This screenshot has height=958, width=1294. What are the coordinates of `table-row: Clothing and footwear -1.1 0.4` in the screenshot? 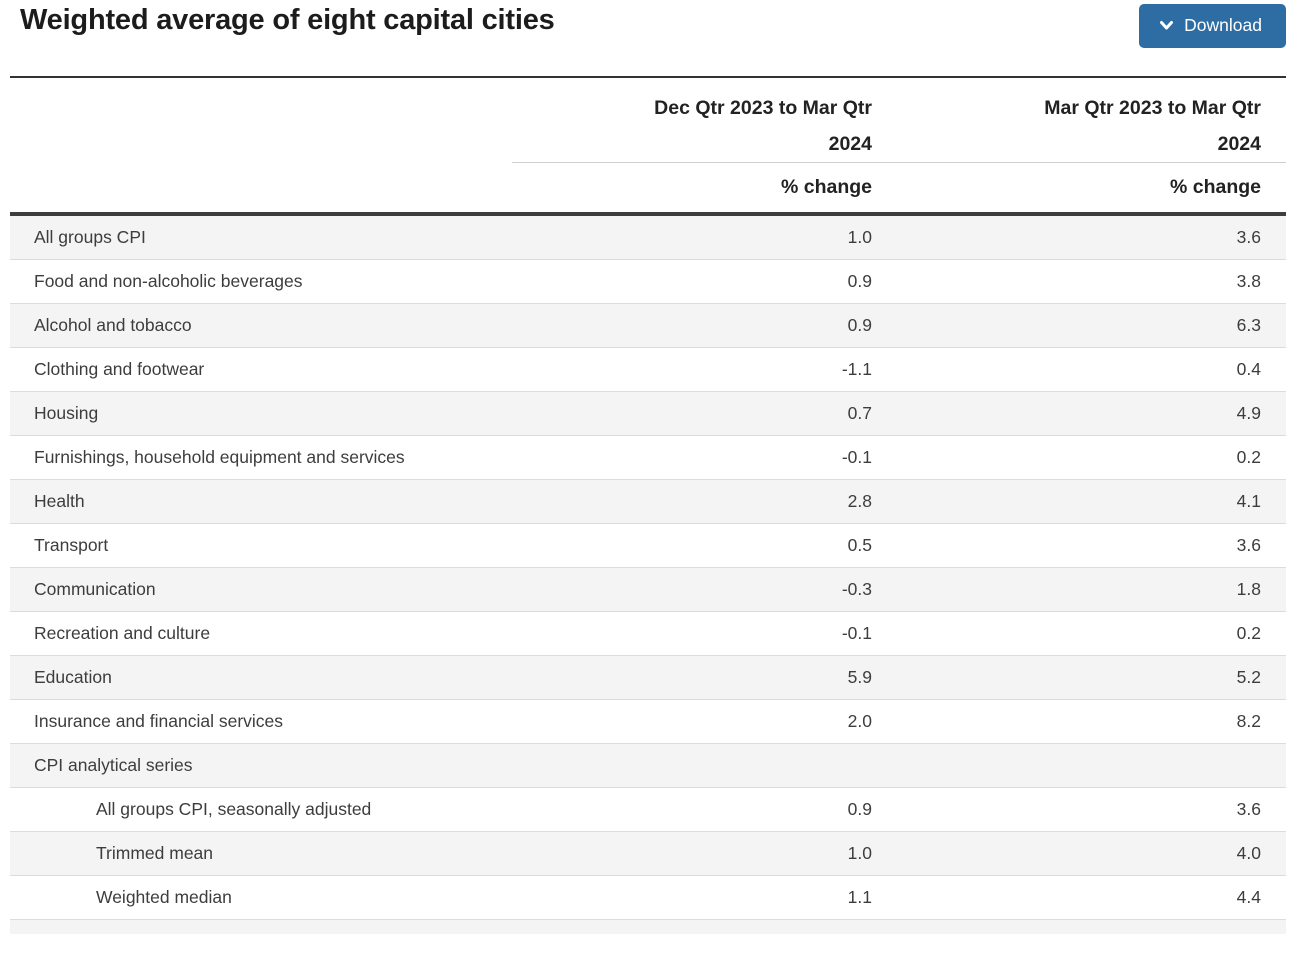 It's located at (648, 370).